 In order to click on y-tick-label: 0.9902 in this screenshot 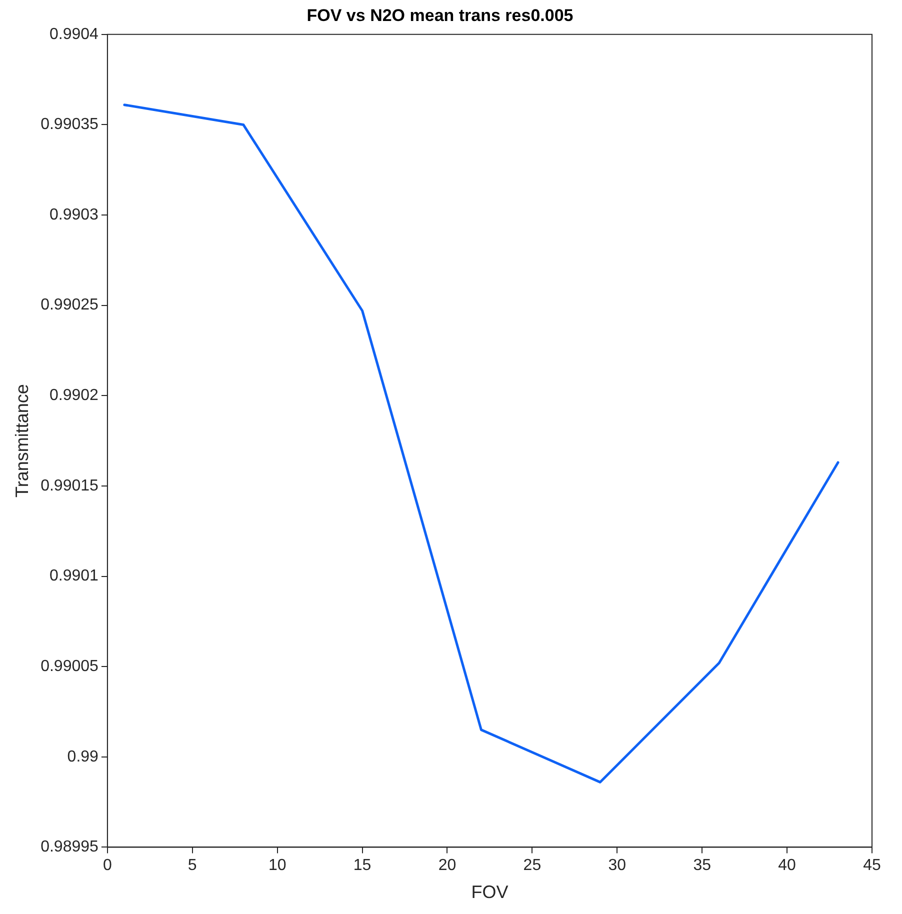, I will do `click(74, 395)`.